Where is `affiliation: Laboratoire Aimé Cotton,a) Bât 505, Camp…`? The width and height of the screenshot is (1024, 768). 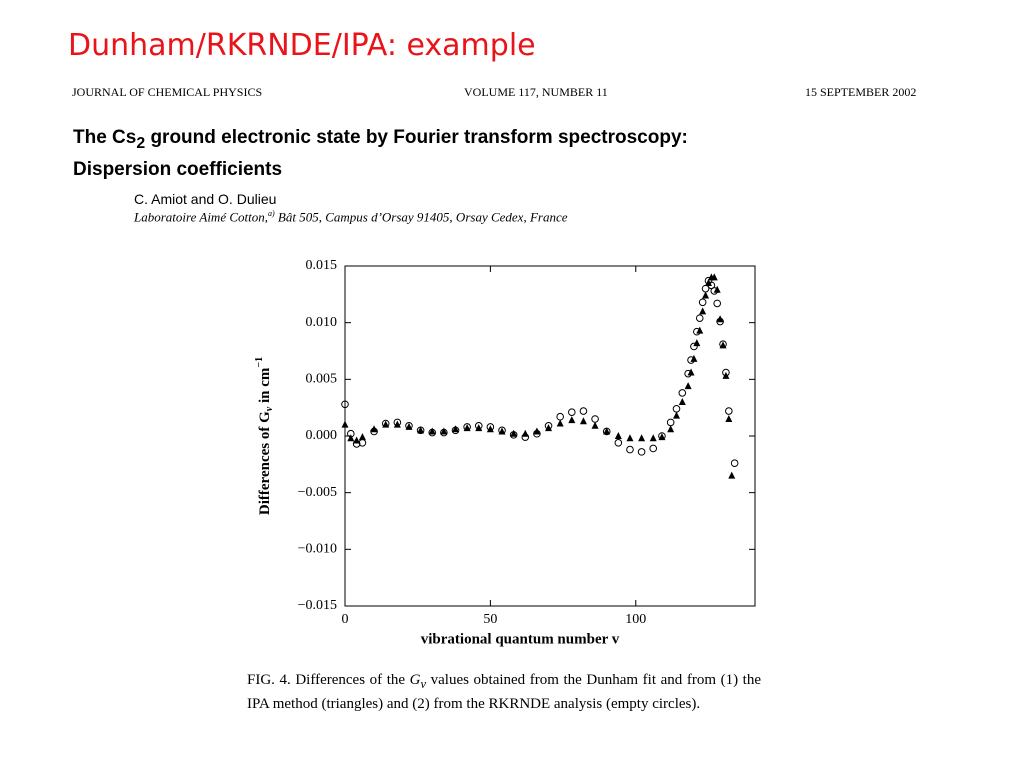 affiliation: Laboratoire Aimé Cotton,a) Bât 505, Camp… is located at coordinates (350, 217).